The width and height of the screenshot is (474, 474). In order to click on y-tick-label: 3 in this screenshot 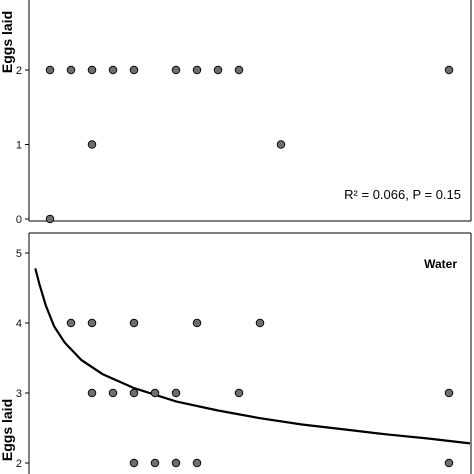, I will do `click(19, 394)`.